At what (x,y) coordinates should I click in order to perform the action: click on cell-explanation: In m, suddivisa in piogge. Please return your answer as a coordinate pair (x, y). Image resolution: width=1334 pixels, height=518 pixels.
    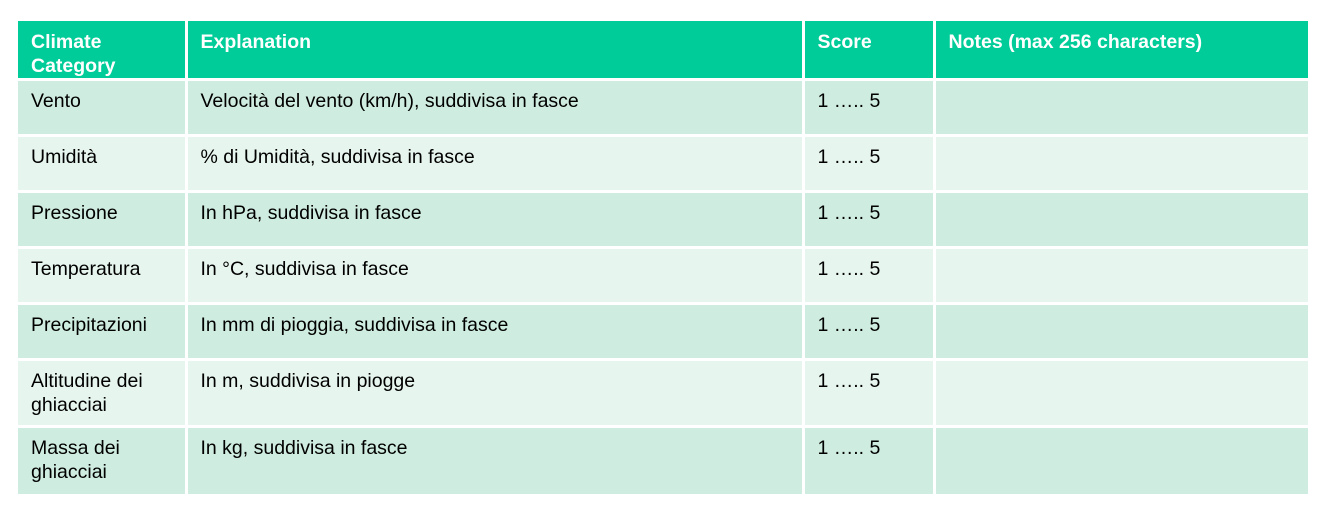
    Looking at the image, I should click on (494, 393).